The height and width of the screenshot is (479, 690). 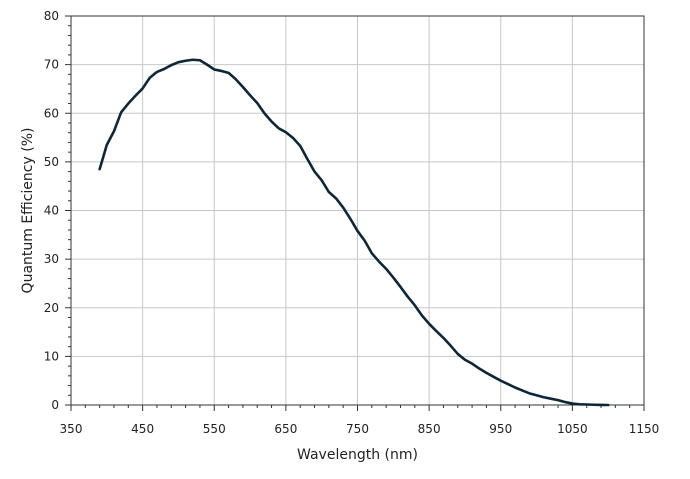 I want to click on x-tick-label: 950, so click(x=500, y=429).